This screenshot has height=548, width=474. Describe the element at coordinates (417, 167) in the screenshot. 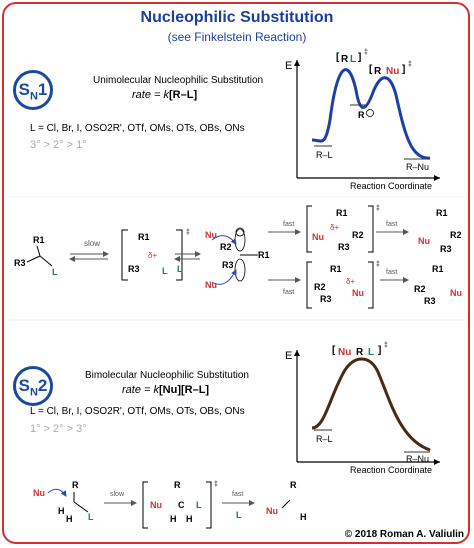

I see `product-label-1: R–Nu` at that location.